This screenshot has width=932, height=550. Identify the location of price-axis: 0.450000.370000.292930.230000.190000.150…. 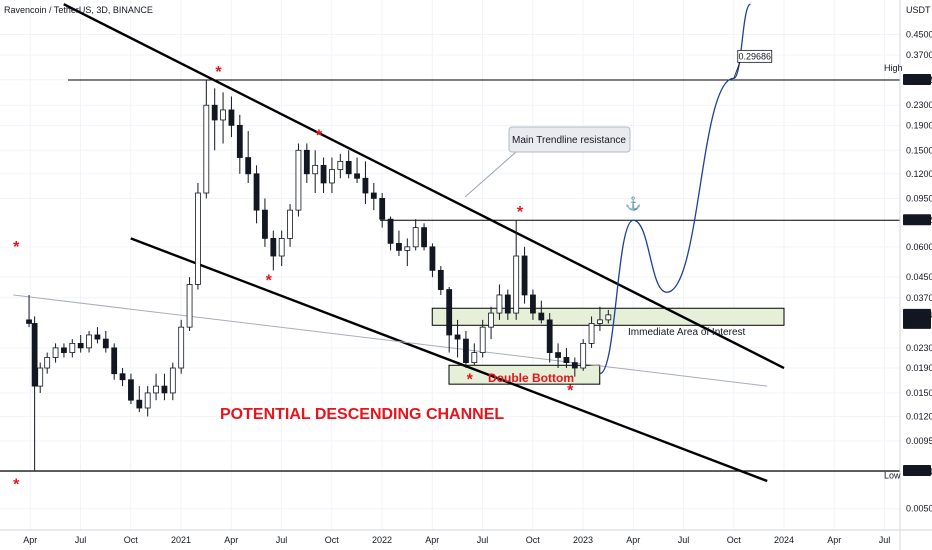
(919, 272).